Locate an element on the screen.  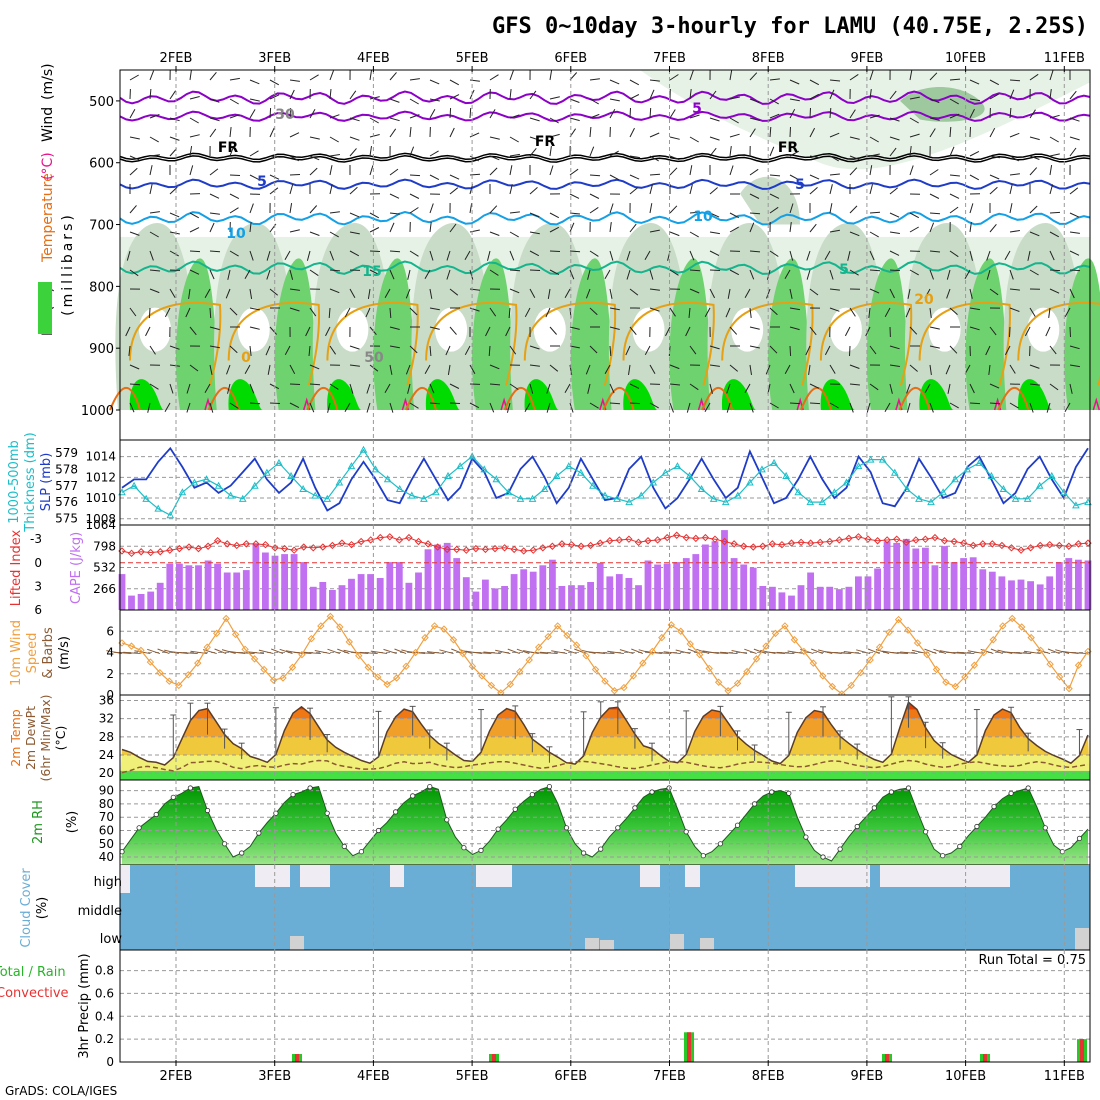
top-date-label: 10FEB is located at coordinates (965, 58).